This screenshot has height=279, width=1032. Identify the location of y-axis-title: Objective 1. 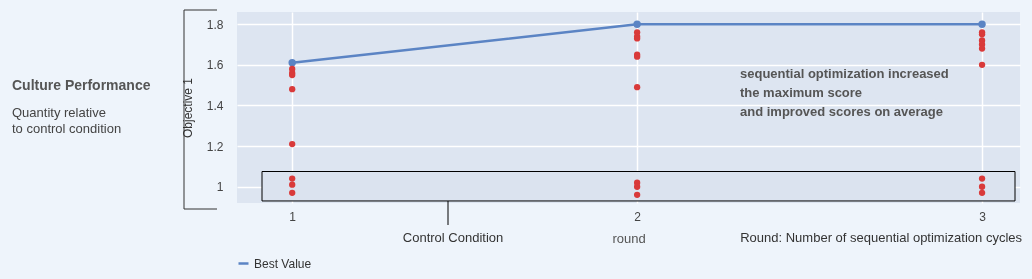
(187, 108).